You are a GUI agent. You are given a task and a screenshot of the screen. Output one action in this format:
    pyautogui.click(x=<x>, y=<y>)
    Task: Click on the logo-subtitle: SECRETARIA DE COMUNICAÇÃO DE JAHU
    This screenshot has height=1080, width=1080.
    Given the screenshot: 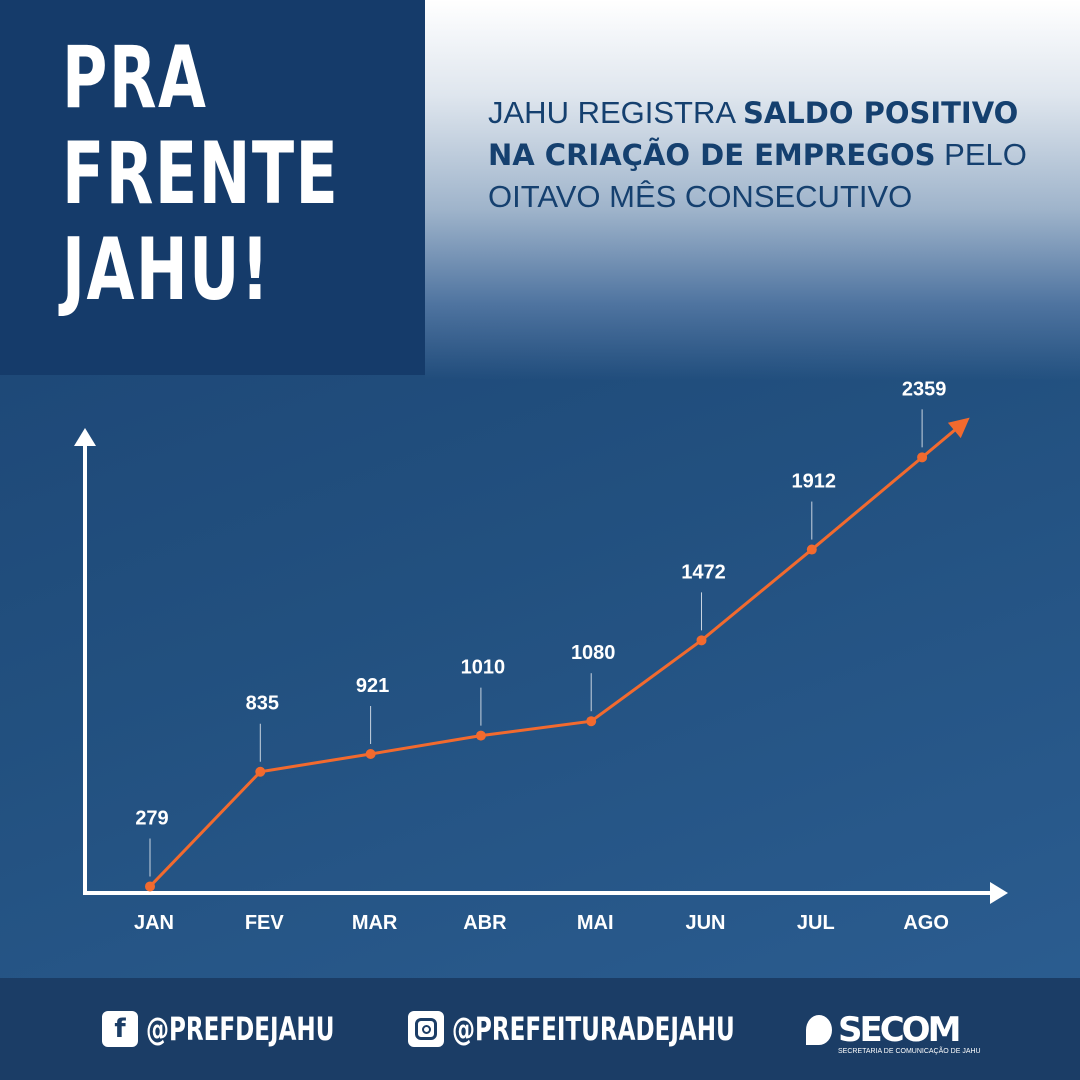 What is the action you would take?
    pyautogui.click(x=909, y=1051)
    